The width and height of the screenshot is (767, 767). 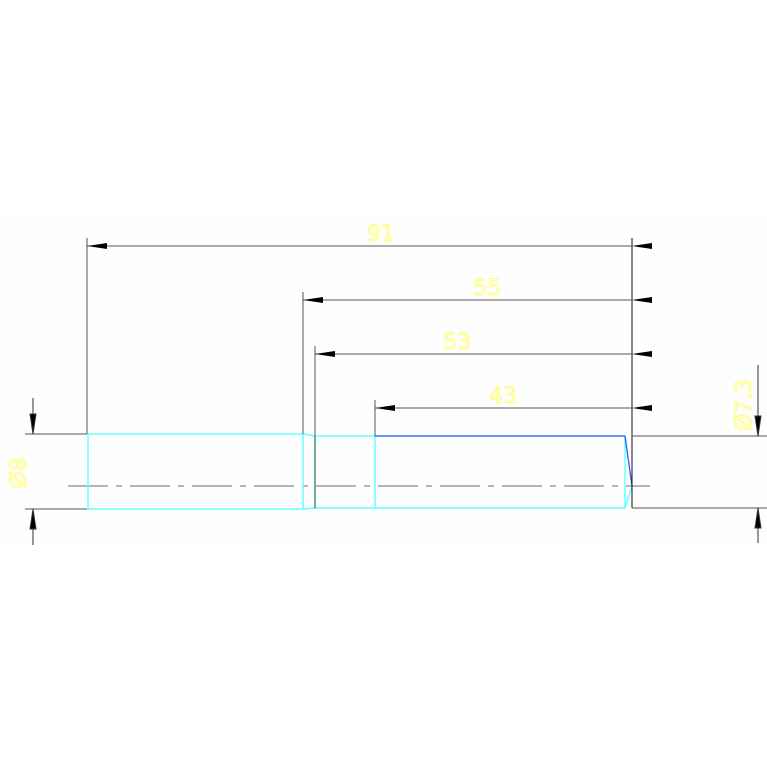 What do you see at coordinates (744, 405) in the screenshot?
I see `dimension-text-diameter-7-3: Ø7.3` at bounding box center [744, 405].